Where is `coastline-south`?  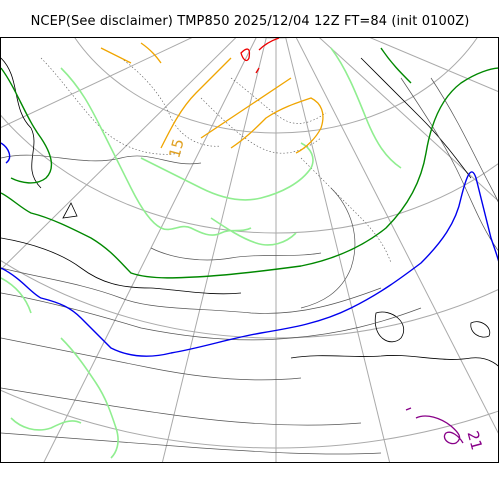
coastline-south is located at coordinates (121, 266).